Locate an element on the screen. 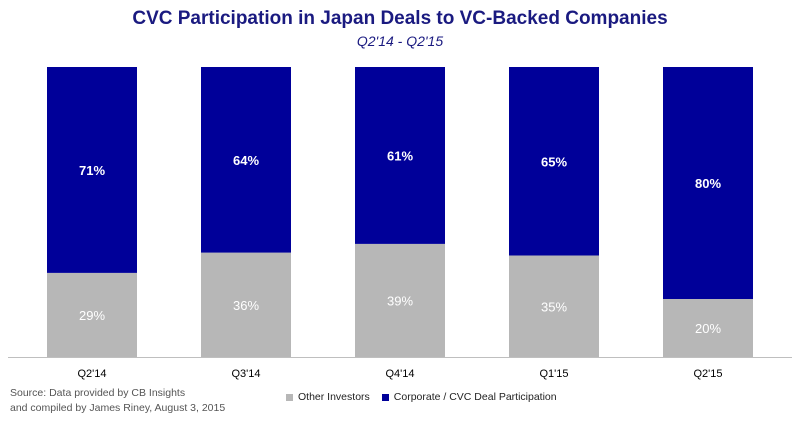 The width and height of the screenshot is (800, 430). legend-swatch-other-investors is located at coordinates (289, 397).